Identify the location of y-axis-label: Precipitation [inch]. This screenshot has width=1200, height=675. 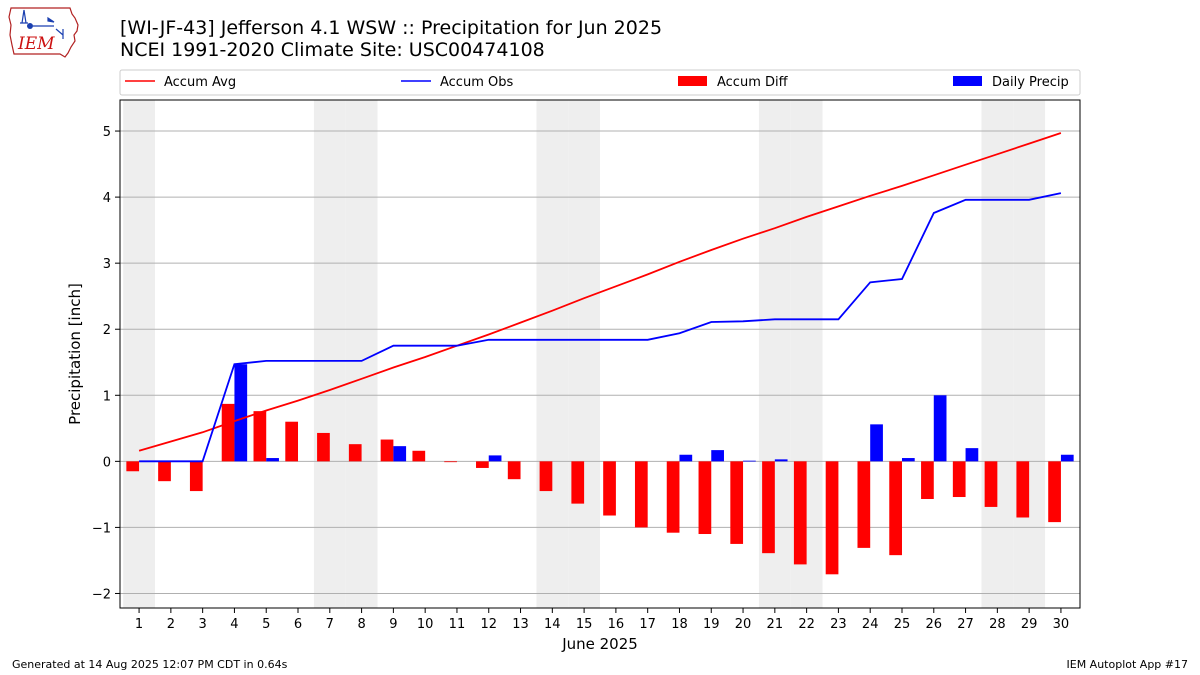
(75, 354).